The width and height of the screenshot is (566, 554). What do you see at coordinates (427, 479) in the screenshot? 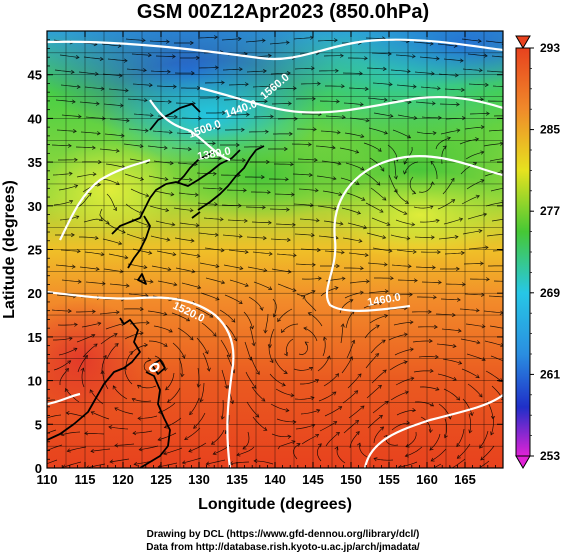
I see `x-tick-label: 160` at bounding box center [427, 479].